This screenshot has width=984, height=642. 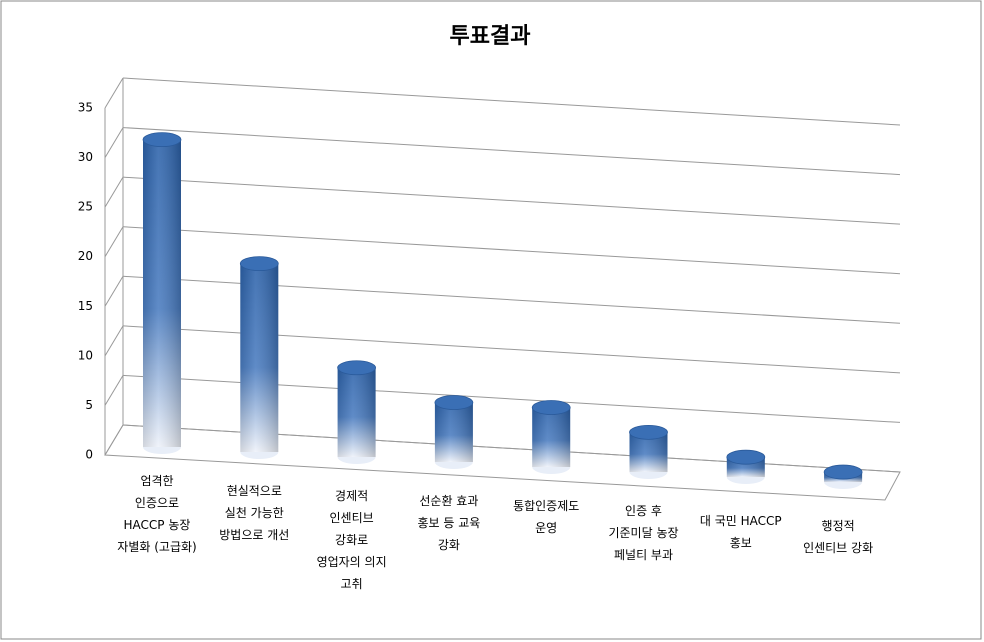 I want to click on x-tick-label: 통합인증제도 운영, so click(x=546, y=517).